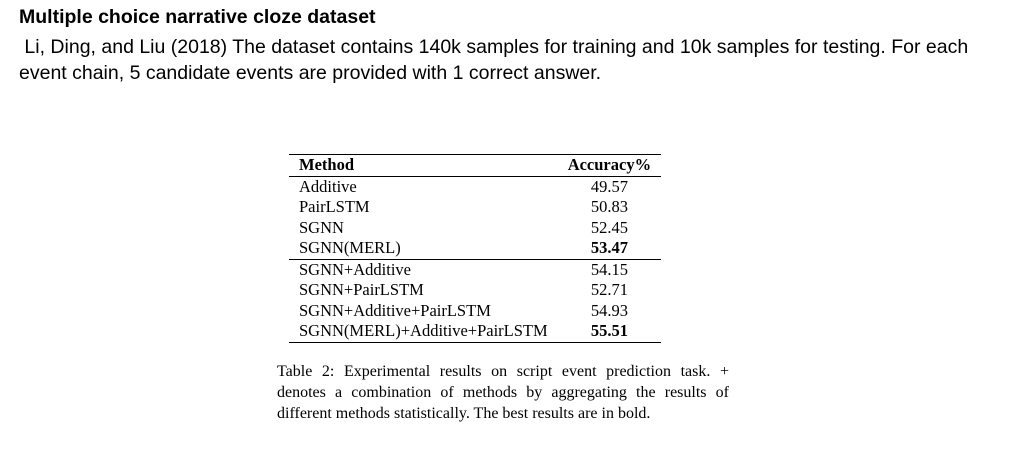  What do you see at coordinates (475, 290) in the screenshot?
I see `table-row: SGNN+PairLSTM 52.71` at bounding box center [475, 290].